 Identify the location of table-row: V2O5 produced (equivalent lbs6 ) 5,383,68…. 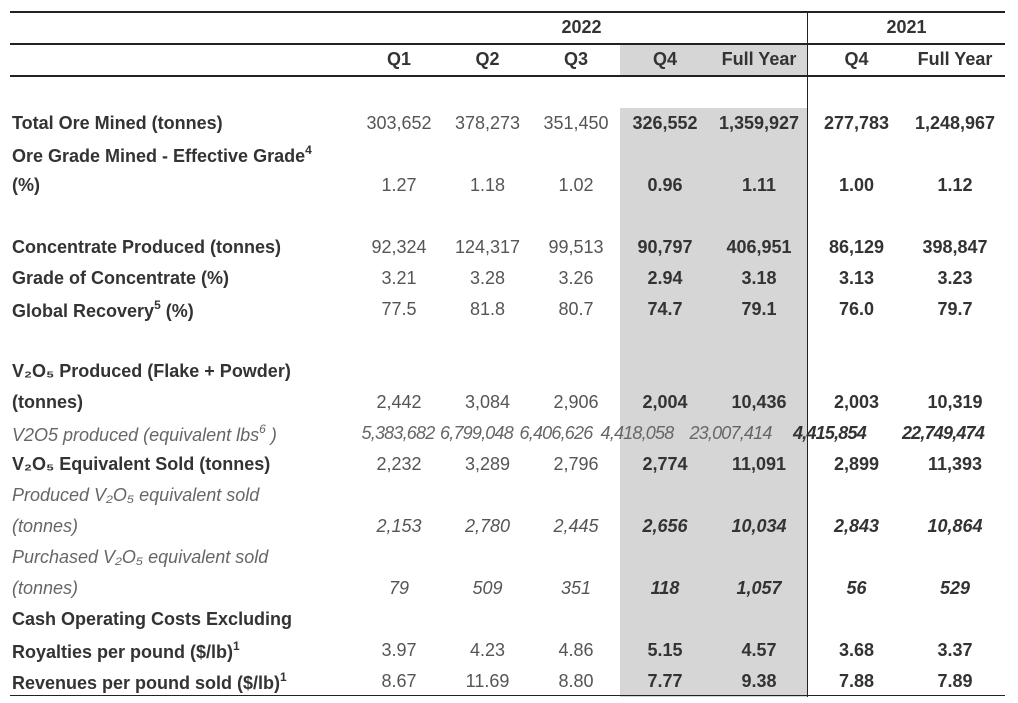
(509, 433).